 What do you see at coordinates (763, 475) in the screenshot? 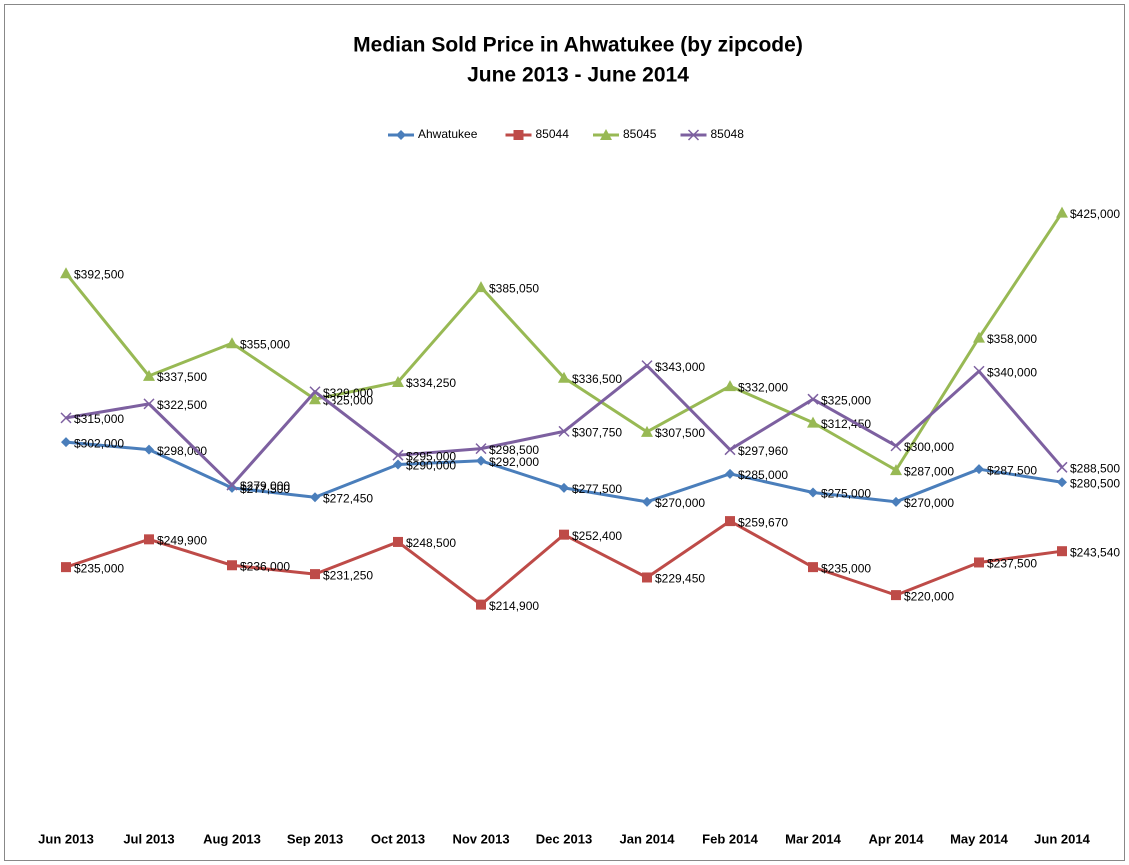
I see `data-label: $285,000` at bounding box center [763, 475].